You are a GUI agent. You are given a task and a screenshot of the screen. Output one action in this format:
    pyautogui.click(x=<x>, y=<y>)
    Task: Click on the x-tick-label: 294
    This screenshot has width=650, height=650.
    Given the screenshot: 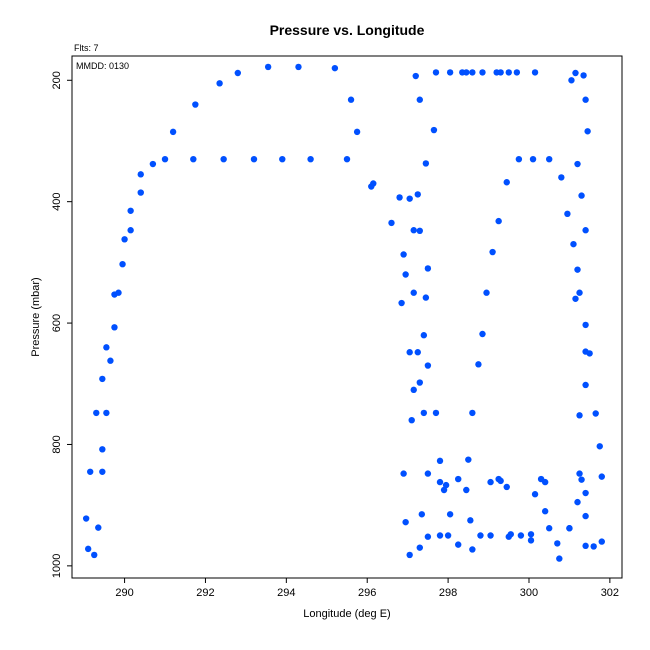 What is the action you would take?
    pyautogui.click(x=286, y=593)
    